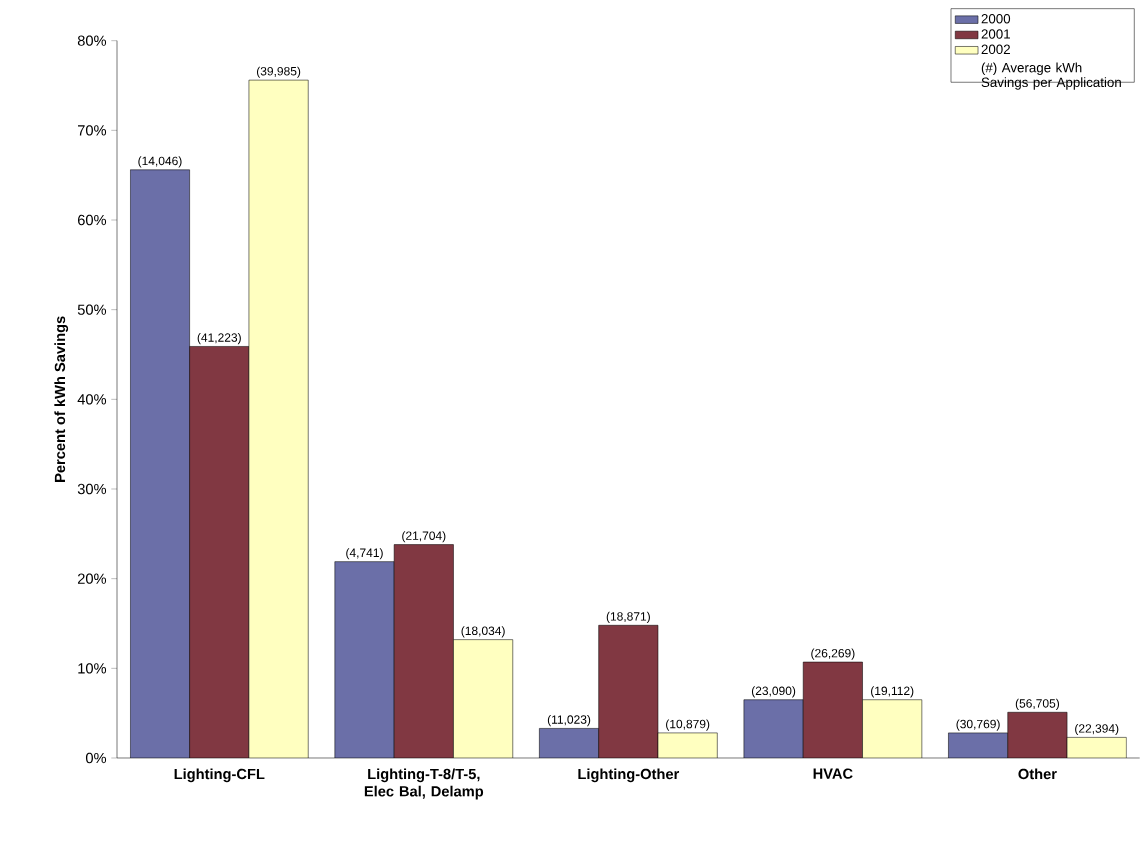  Describe the element at coordinates (569, 720) in the screenshot. I see `annotation: (11,023)` at that location.